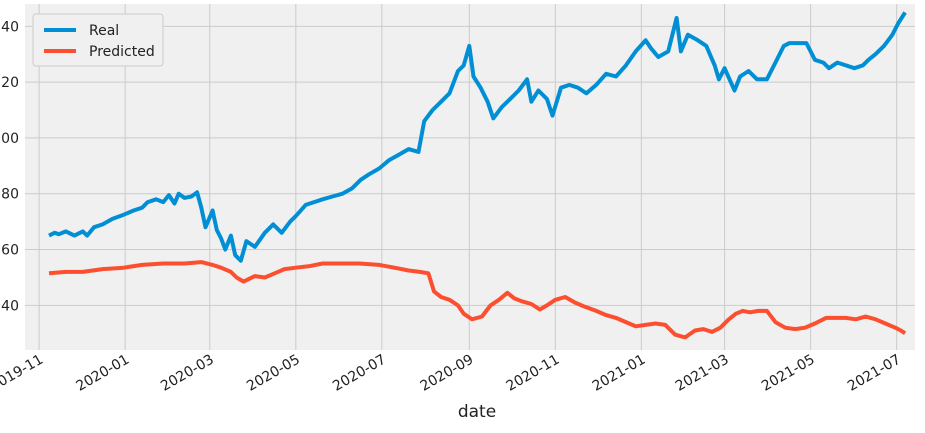 This screenshot has height=433, width=925. I want to click on y-tick-label: 80, so click(10, 195).